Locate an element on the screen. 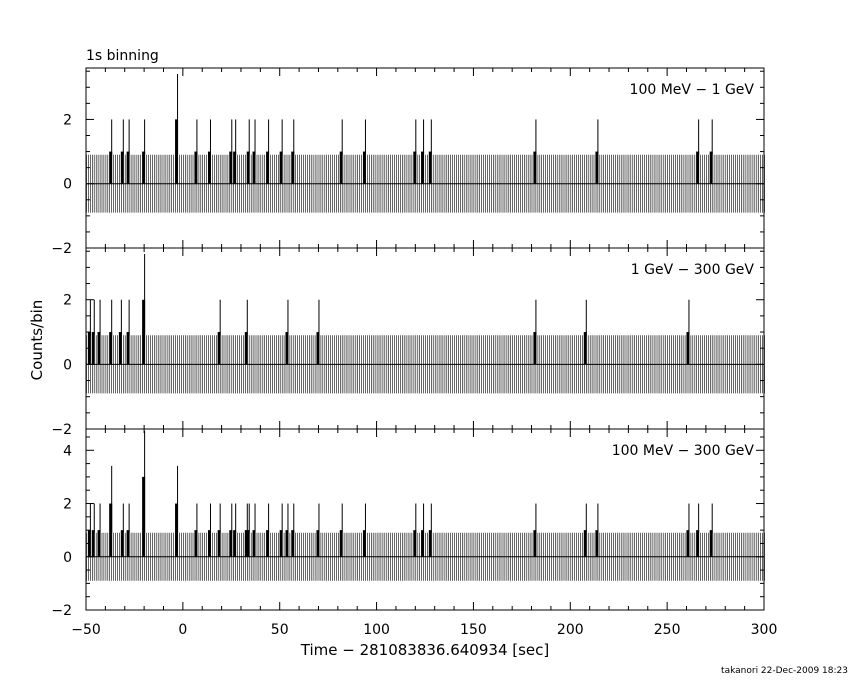  binning-label: 1s binning is located at coordinates (122, 56).